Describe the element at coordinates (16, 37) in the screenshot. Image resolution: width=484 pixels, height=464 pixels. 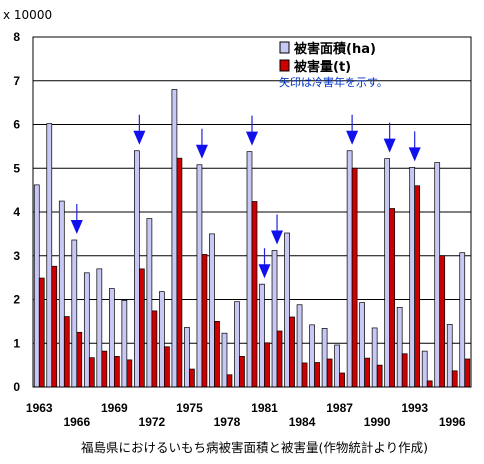
I see `y-tick-label: 8` at that location.